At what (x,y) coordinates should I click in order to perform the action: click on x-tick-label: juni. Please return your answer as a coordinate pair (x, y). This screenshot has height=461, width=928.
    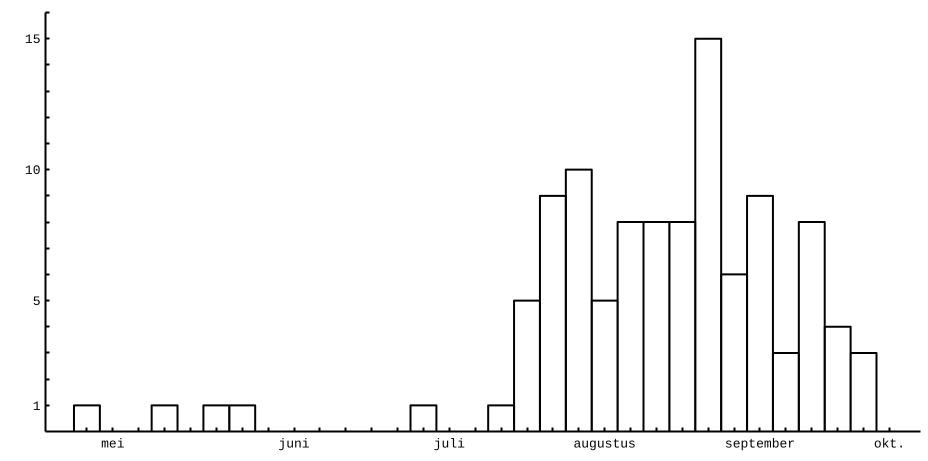
    Looking at the image, I should click on (294, 444).